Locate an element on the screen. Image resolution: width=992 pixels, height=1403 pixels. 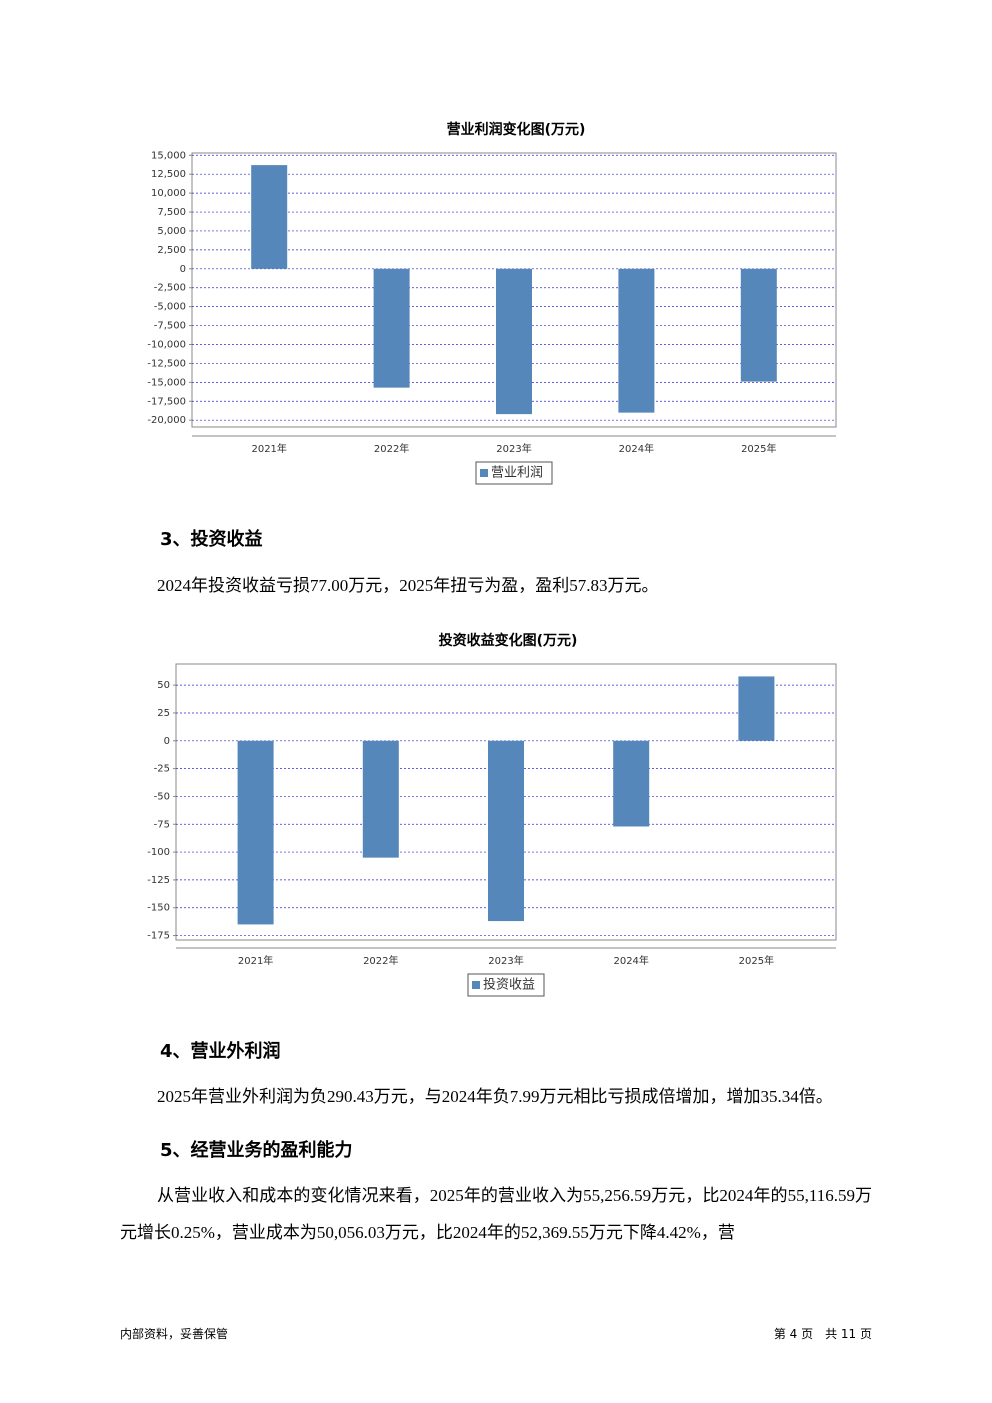
y-tick-label: -17,500 is located at coordinates (166, 401).